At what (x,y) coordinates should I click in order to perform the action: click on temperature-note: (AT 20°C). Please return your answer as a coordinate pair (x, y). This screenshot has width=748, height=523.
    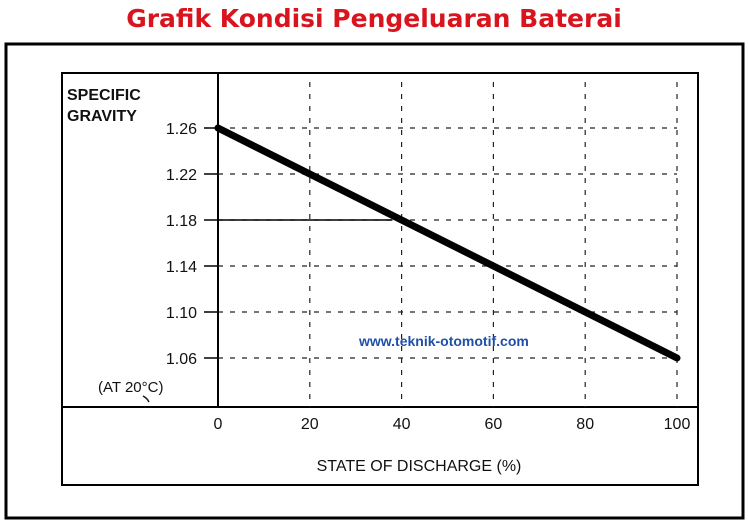
    Looking at the image, I should click on (130, 387).